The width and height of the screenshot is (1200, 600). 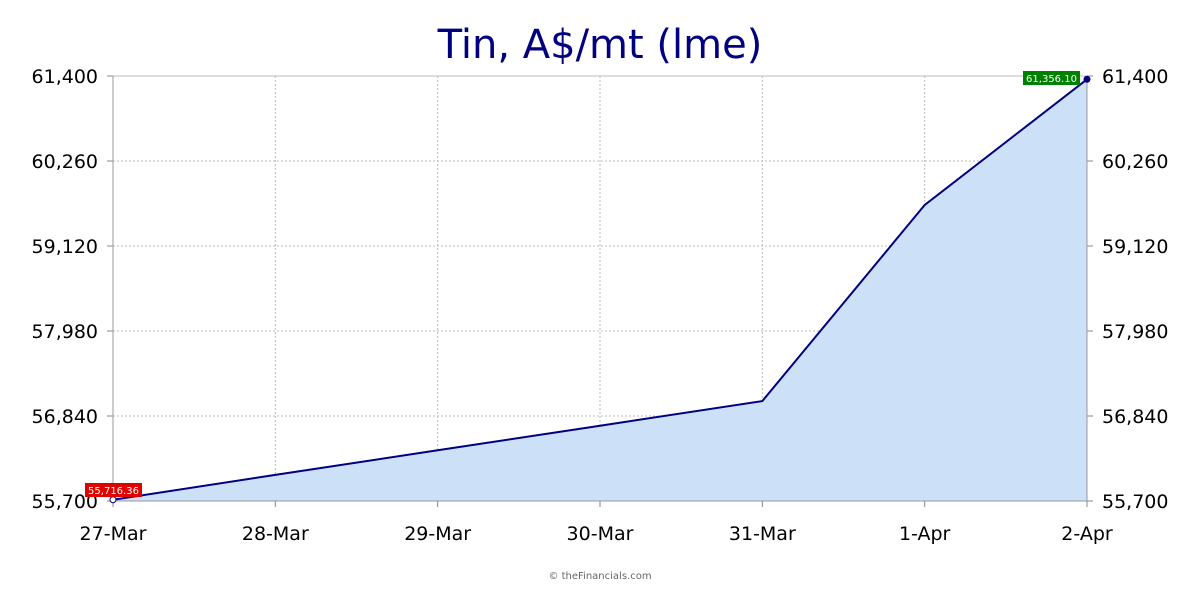 I want to click on first-value-badge, so click(x=113, y=490).